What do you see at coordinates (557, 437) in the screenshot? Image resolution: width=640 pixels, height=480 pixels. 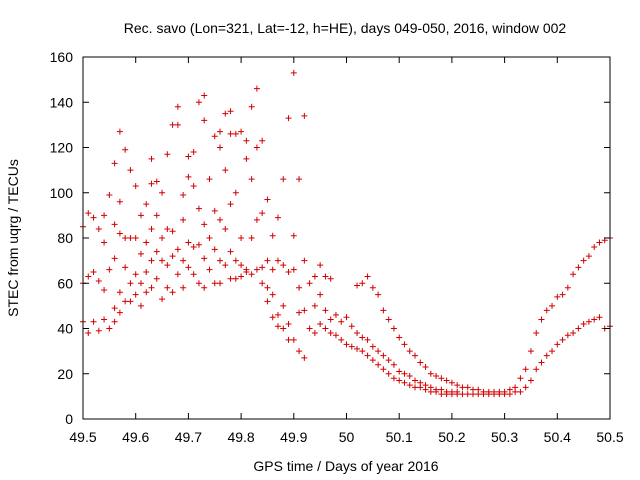 I see `x-tick-label: 50.4` at bounding box center [557, 437].